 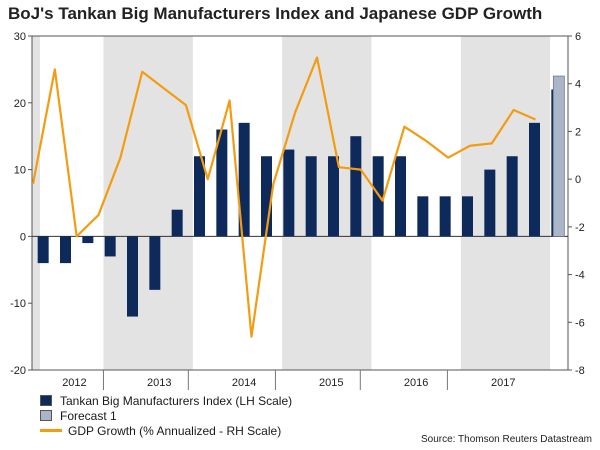 I want to click on legend-item-gdp: GDP Growth (% Annualized - RH Scale), so click(x=166, y=430).